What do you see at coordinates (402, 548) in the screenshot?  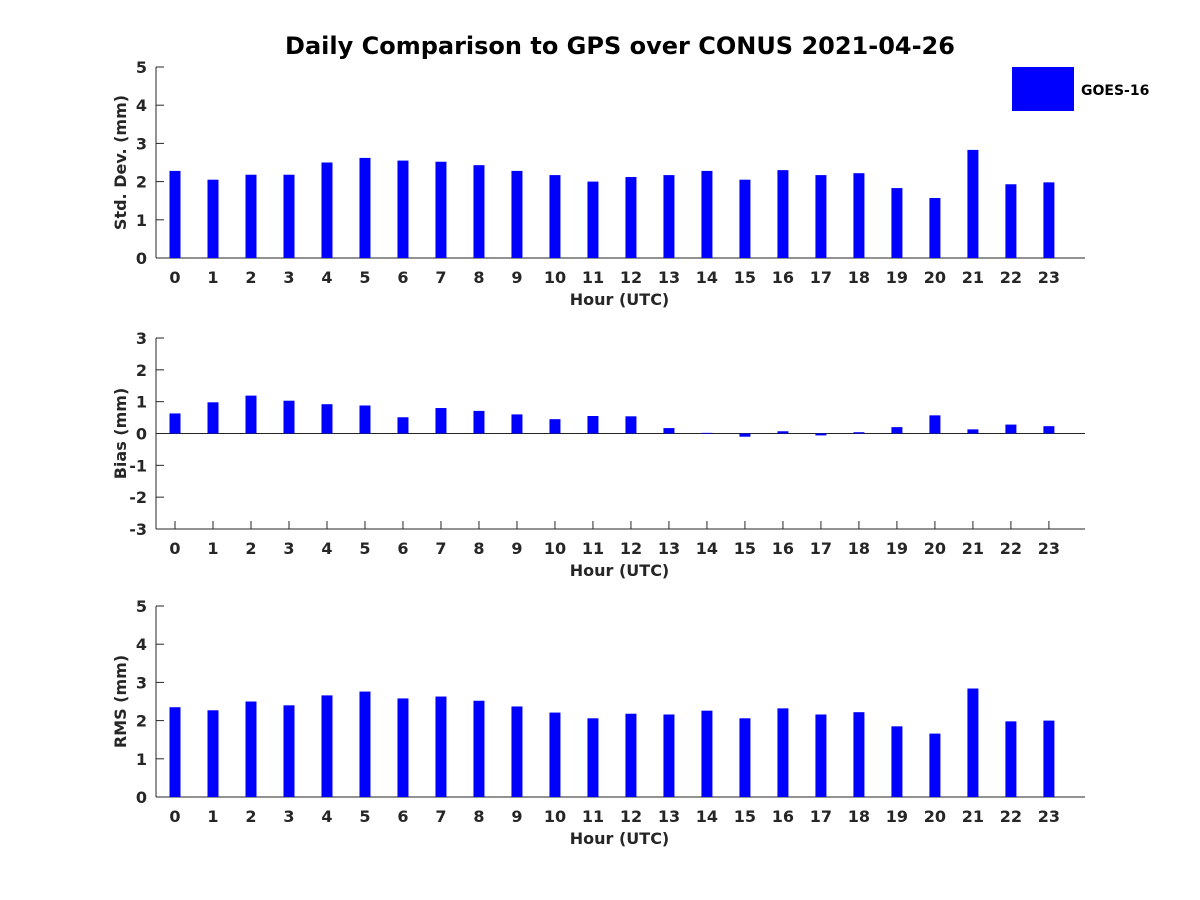 I see `x-tick-label: 6` at bounding box center [402, 548].